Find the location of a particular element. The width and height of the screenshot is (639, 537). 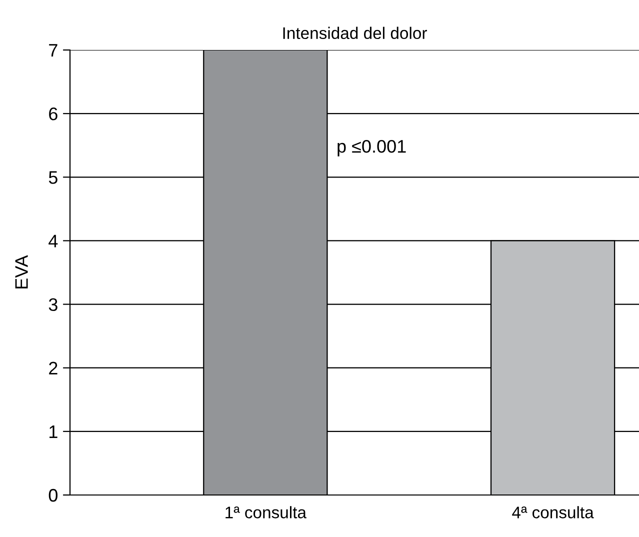

y-tick-label: 1 is located at coordinates (54, 432).